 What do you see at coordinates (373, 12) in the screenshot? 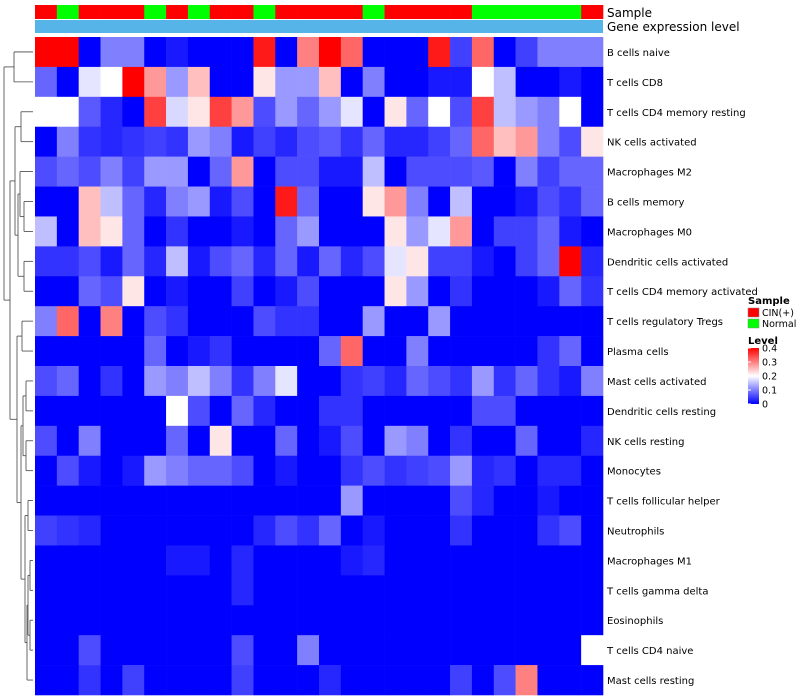
I see `sample-annotation-cell` at bounding box center [373, 12].